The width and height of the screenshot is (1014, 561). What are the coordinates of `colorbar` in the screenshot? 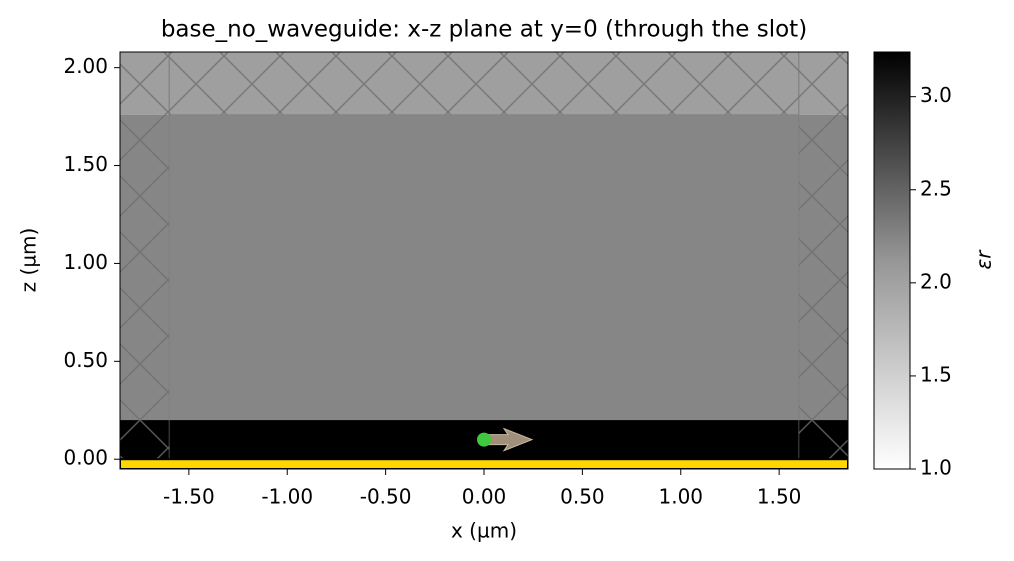 It's located at (892, 260).